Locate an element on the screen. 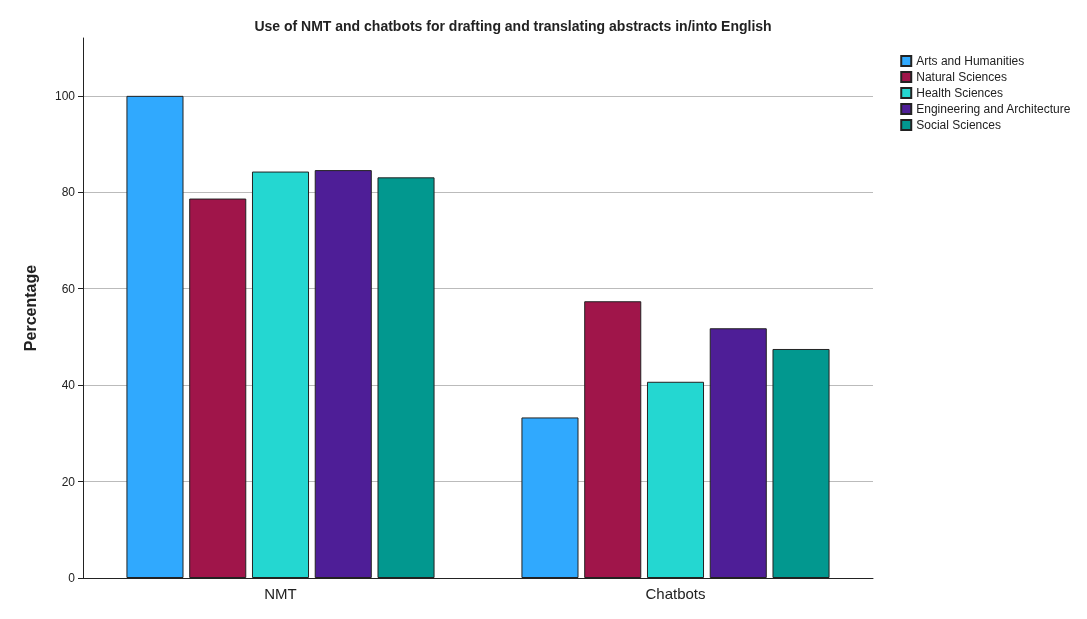 This screenshot has width=1087, height=619. y-tick-label: 80 is located at coordinates (68, 192).